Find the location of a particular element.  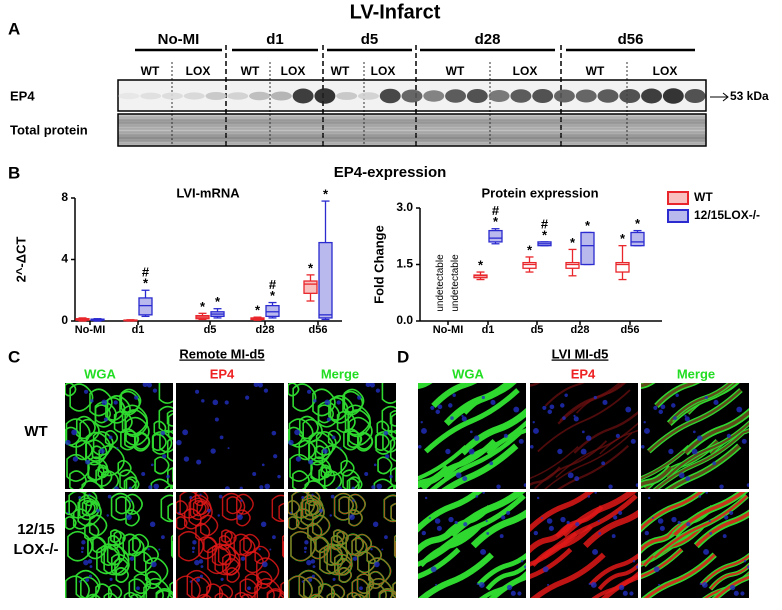

micrograph-bg is located at coordinates (584, 436).